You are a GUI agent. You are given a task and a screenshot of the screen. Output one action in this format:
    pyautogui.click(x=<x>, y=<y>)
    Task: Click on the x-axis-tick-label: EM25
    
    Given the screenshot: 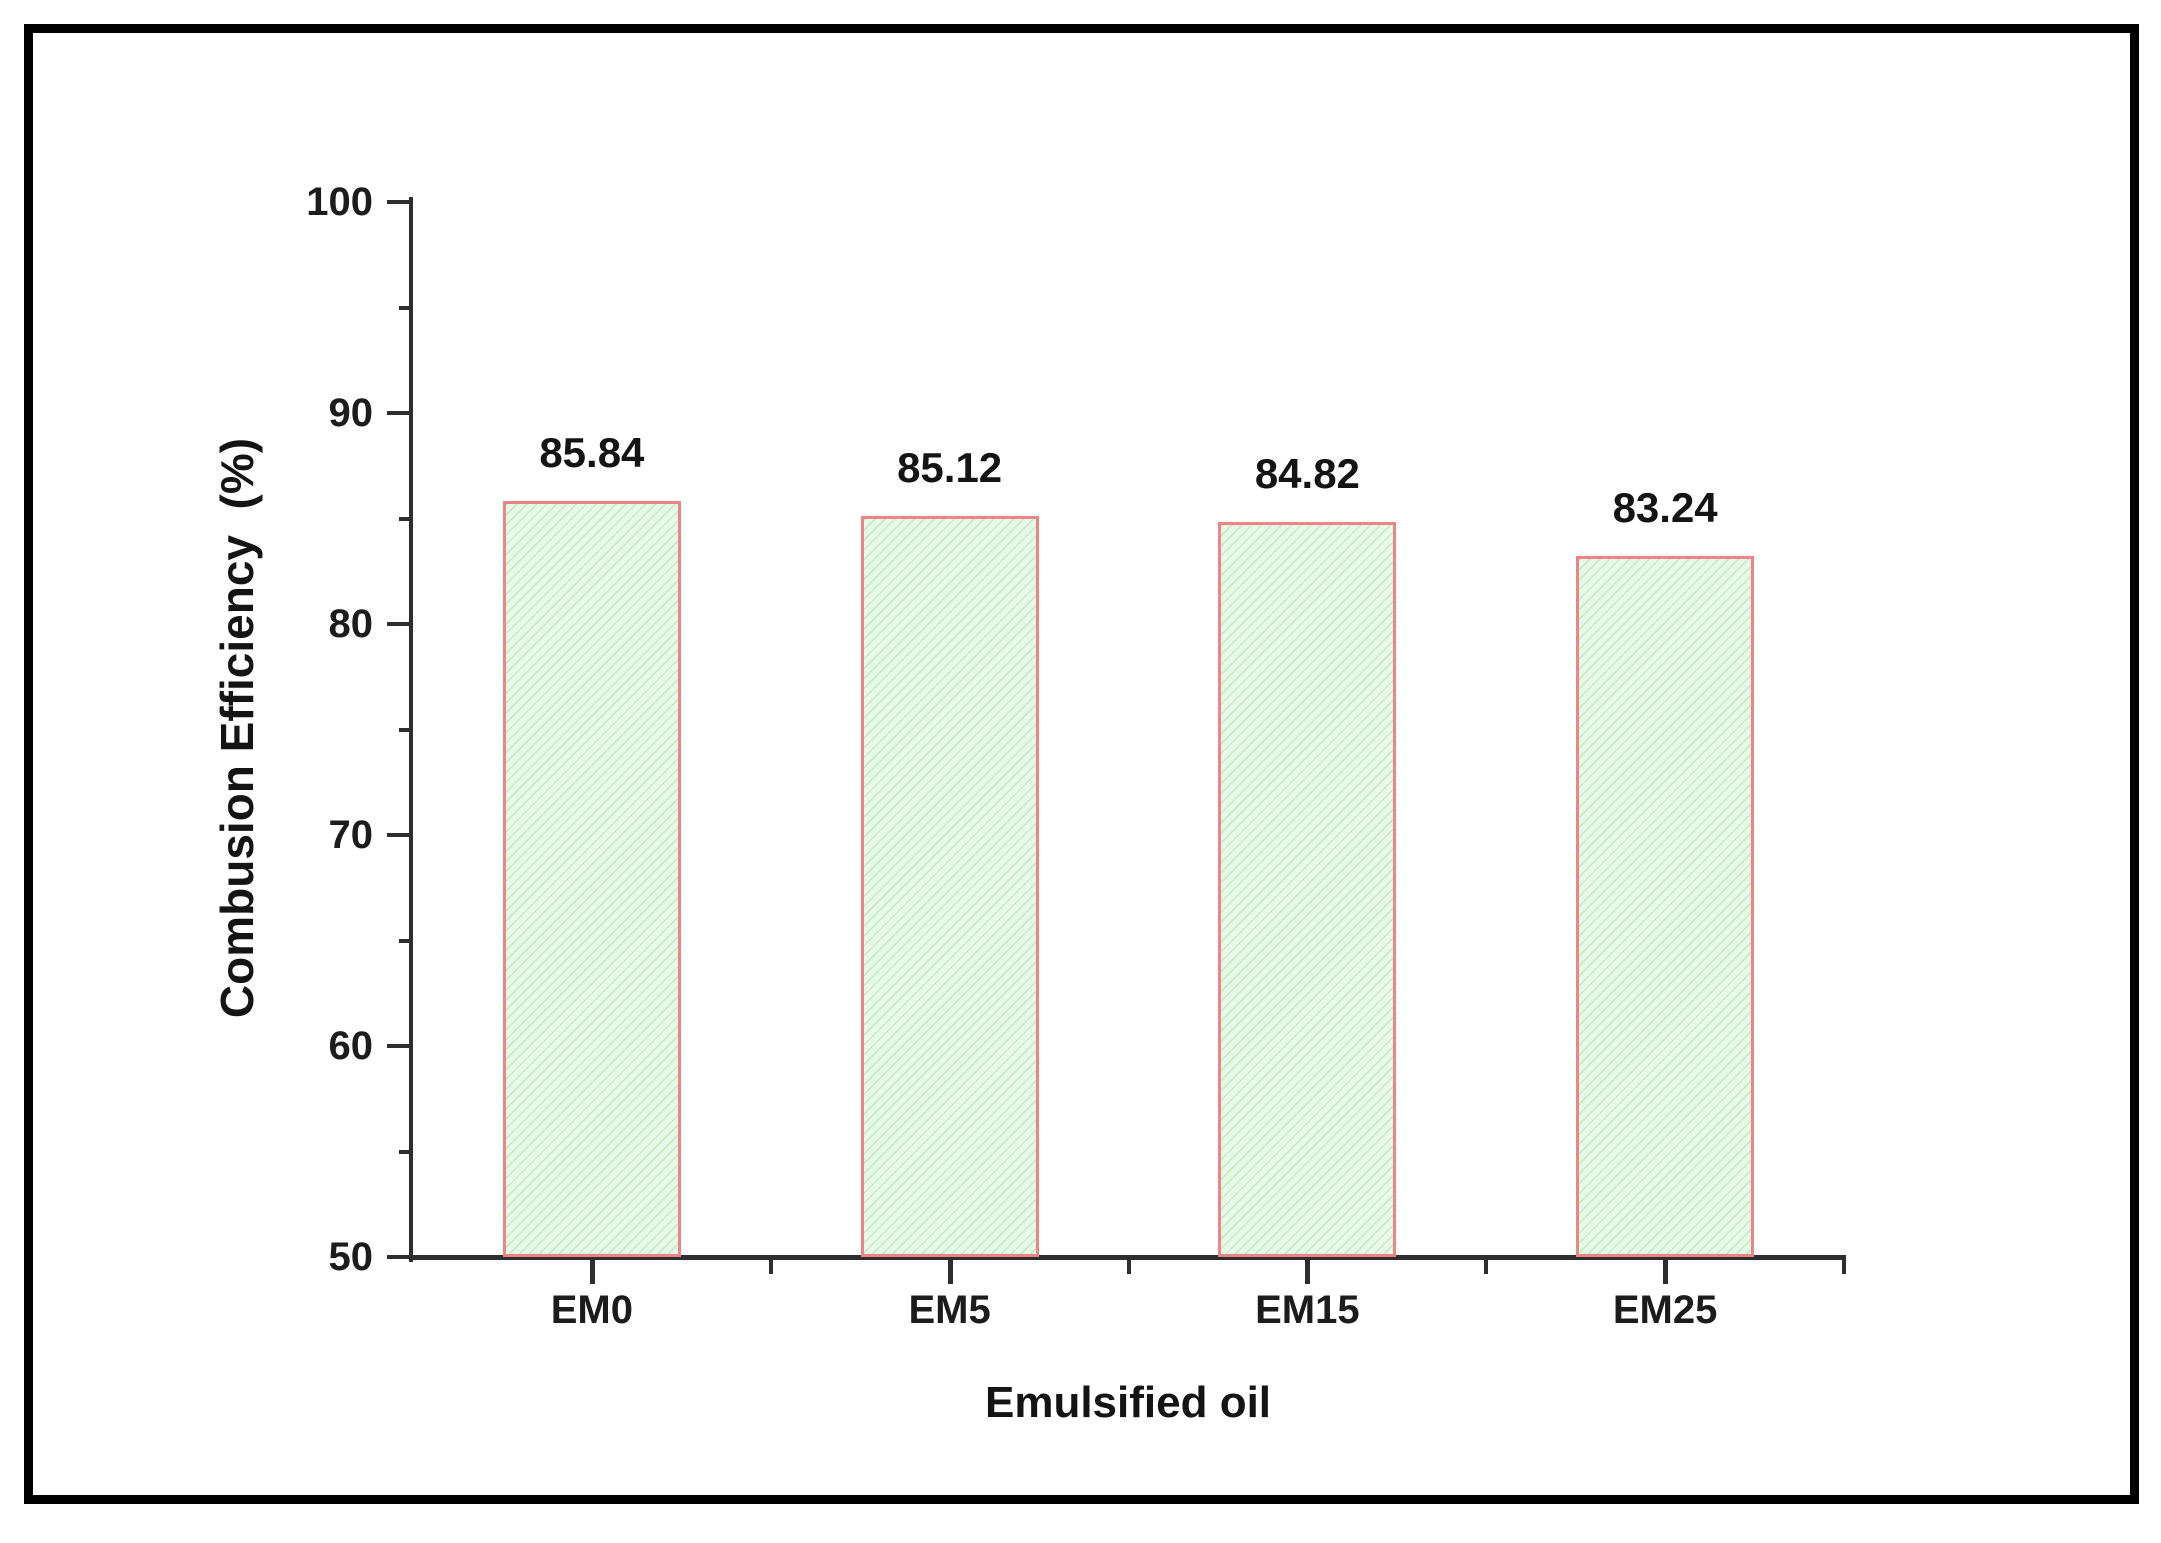 What is the action you would take?
    pyautogui.click(x=1665, y=1310)
    